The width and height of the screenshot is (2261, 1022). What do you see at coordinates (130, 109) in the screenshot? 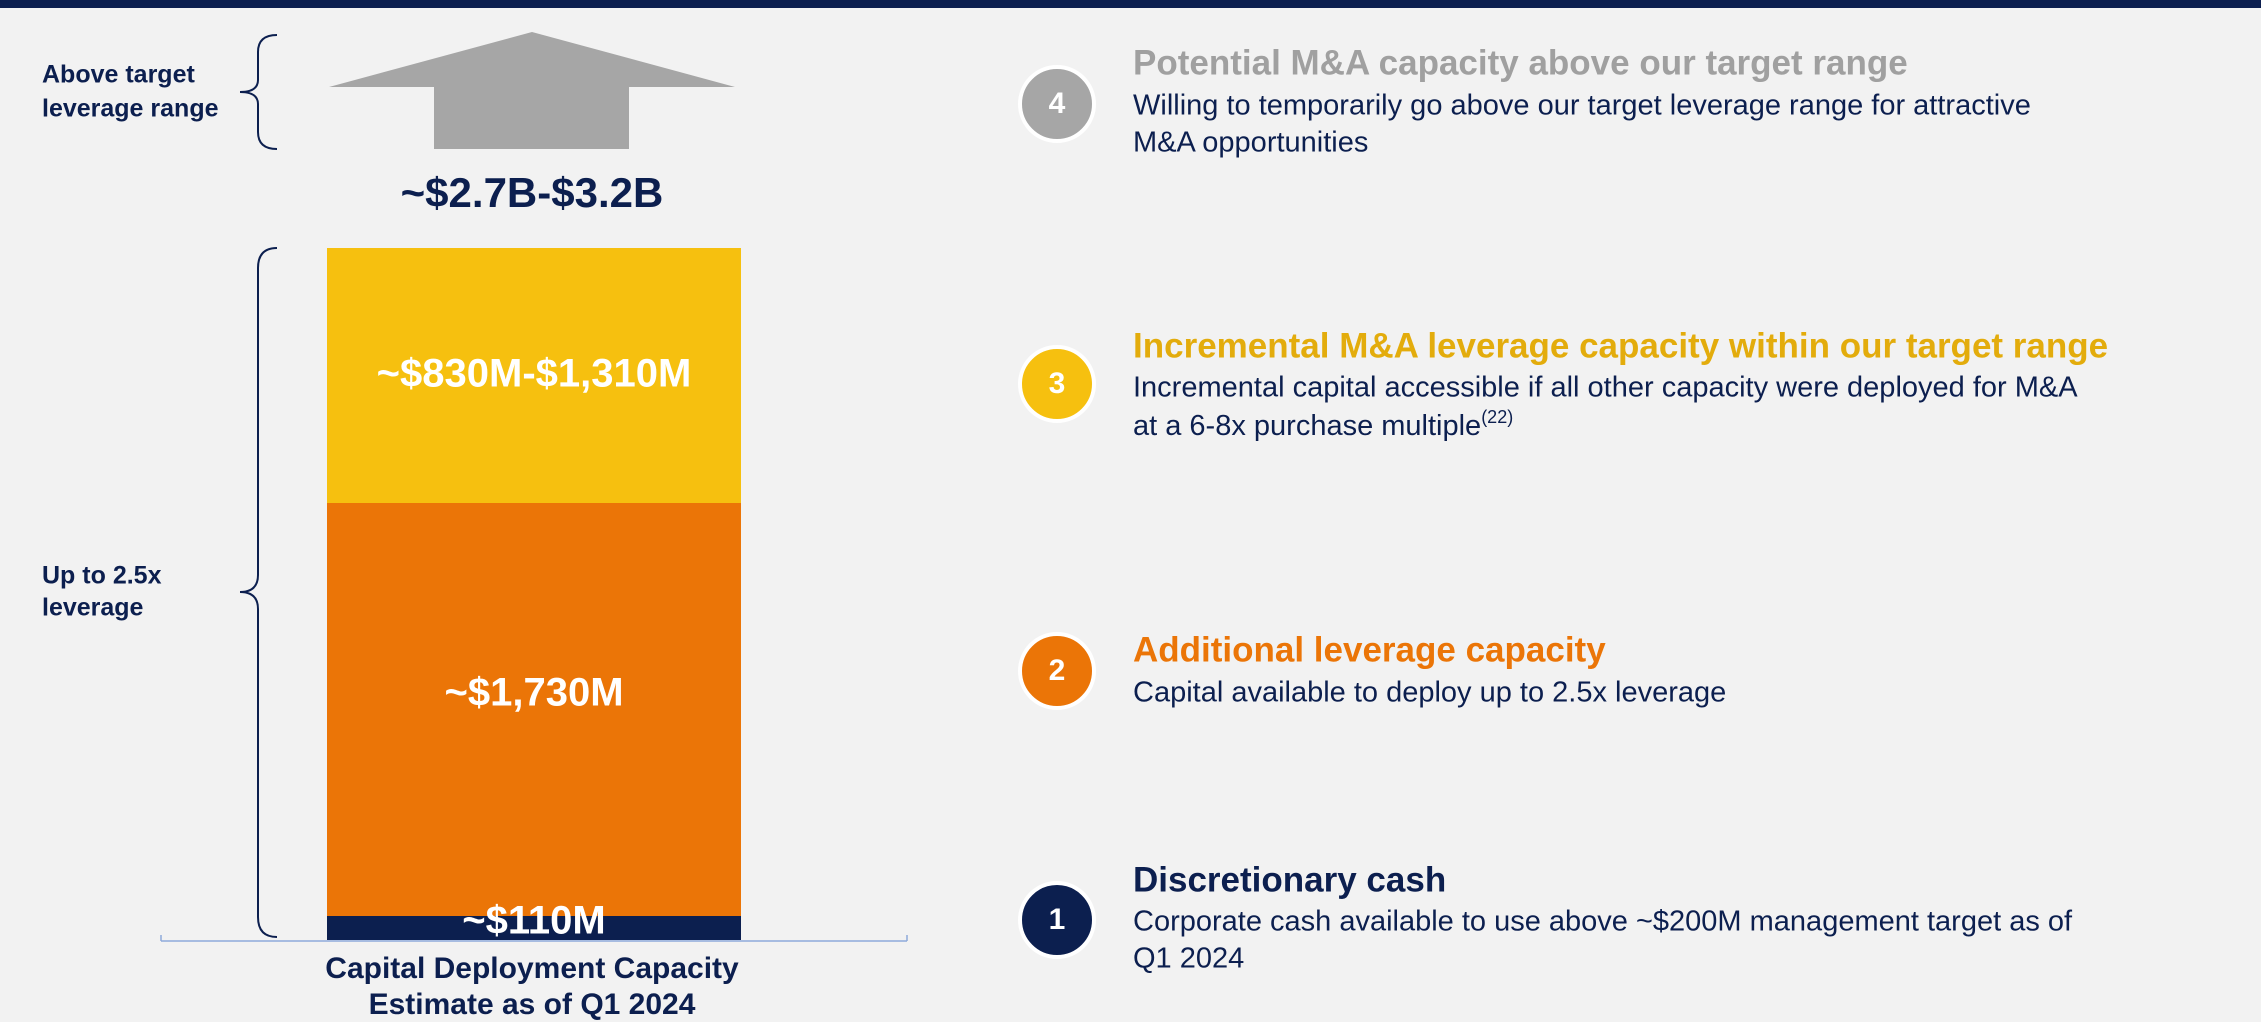
I see `bracket-label: leverage range` at bounding box center [130, 109].